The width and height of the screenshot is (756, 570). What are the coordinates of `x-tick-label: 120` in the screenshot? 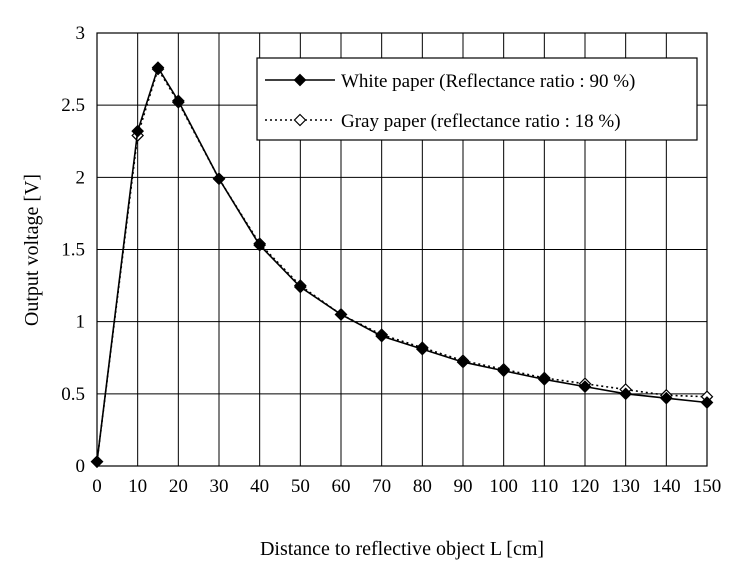 It's located at (585, 486).